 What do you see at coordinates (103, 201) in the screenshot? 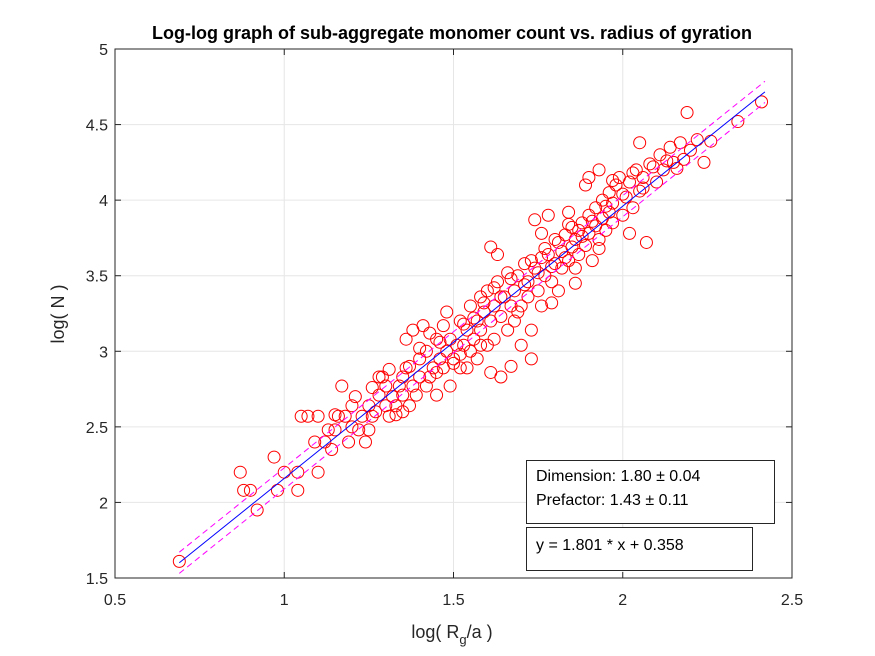
I see `y-tick-label: 4` at bounding box center [103, 201].